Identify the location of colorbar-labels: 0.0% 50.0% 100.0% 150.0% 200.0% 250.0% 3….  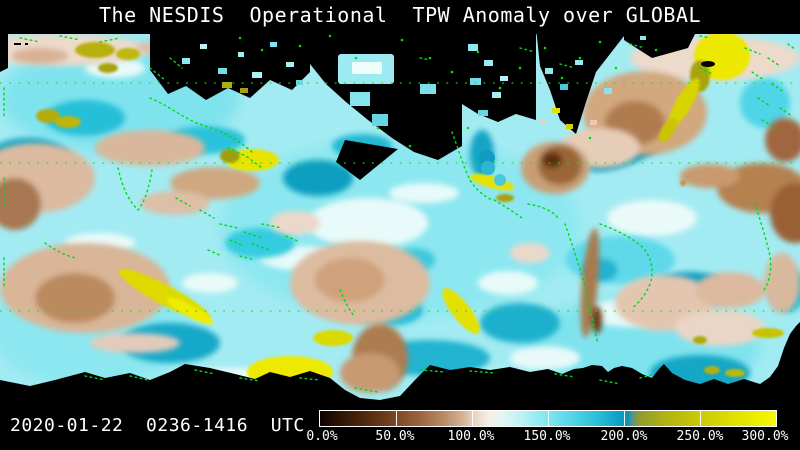
(400, 437).